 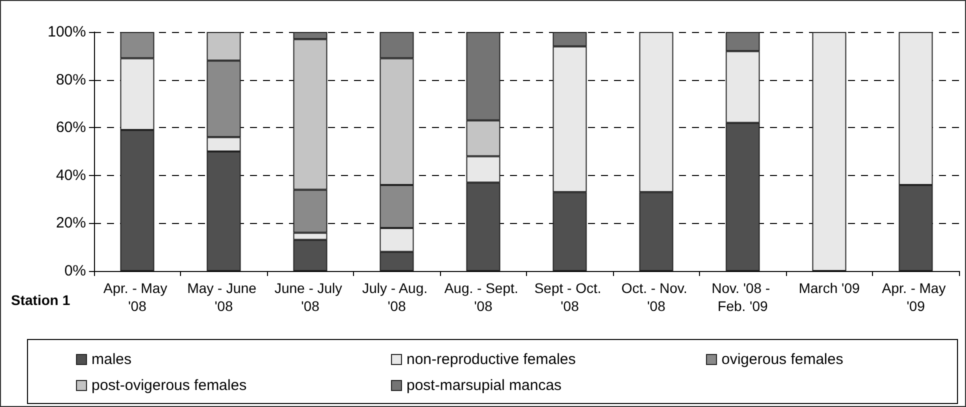 What do you see at coordinates (137, 297) in the screenshot?
I see `x-tick-label: Apr. - May '08` at bounding box center [137, 297].